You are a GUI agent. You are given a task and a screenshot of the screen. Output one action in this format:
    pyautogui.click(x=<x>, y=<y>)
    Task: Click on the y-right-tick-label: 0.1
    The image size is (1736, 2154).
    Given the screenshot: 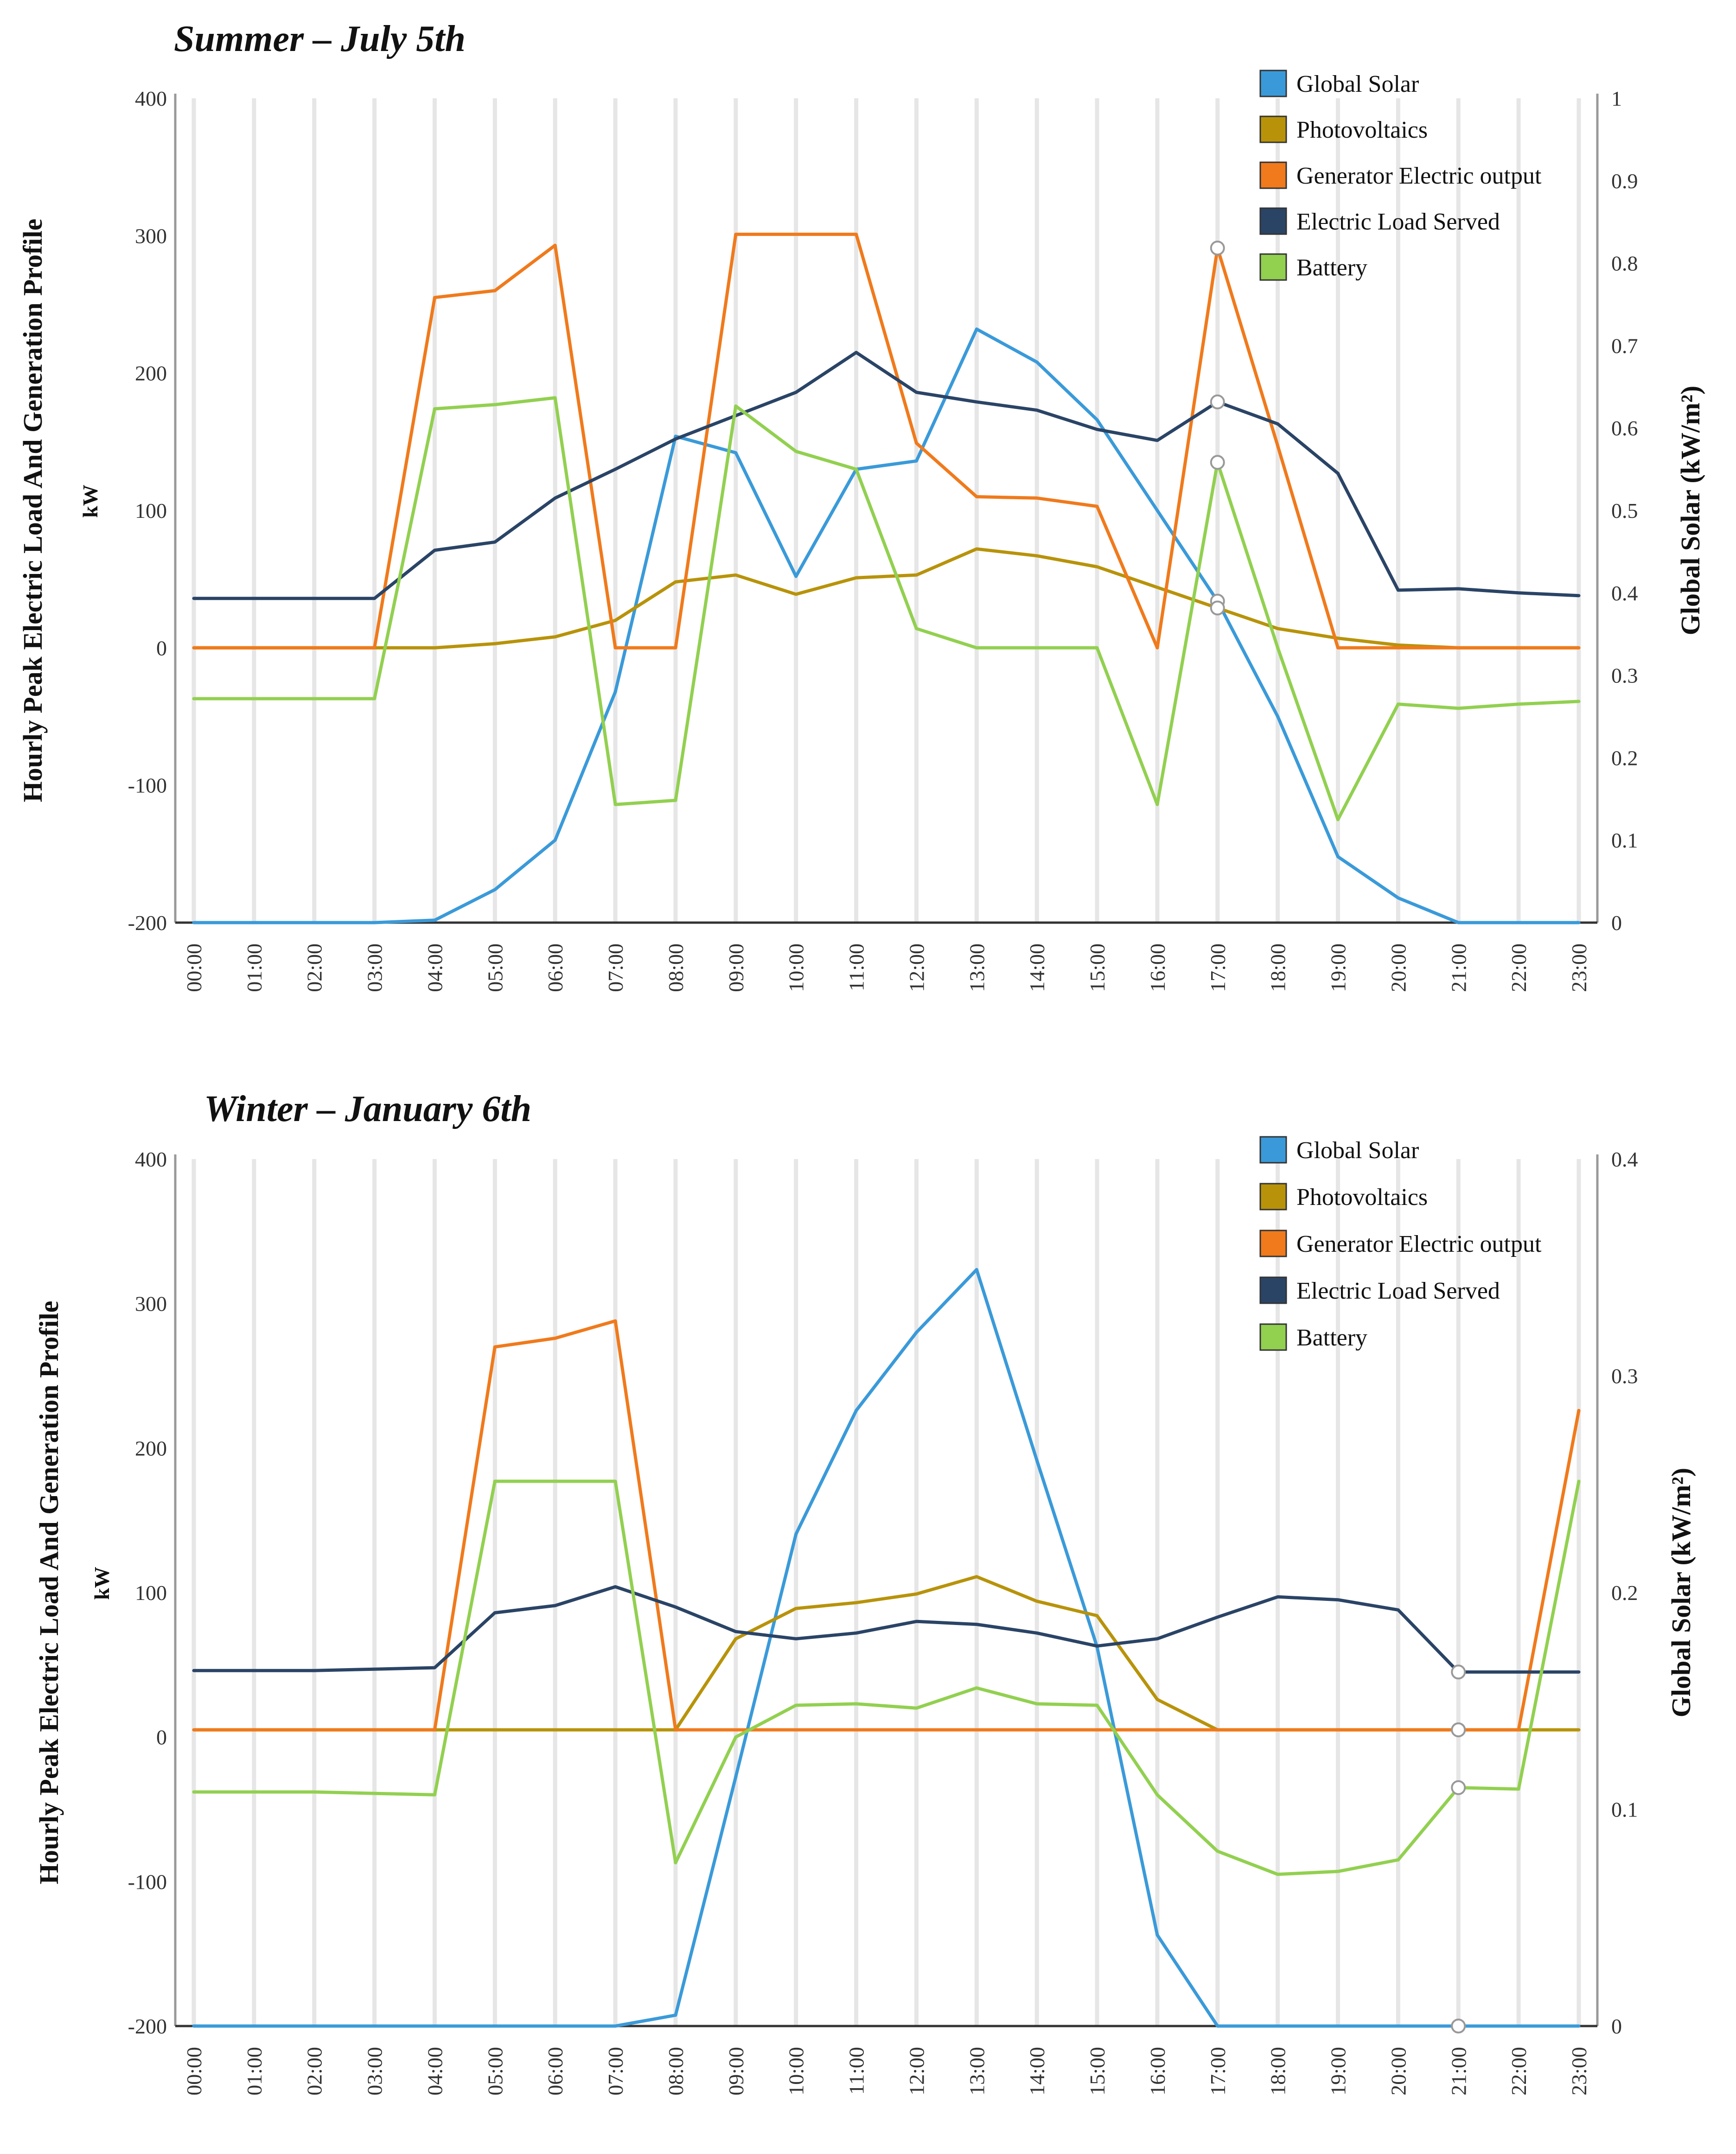 What is the action you would take?
    pyautogui.click(x=1624, y=840)
    